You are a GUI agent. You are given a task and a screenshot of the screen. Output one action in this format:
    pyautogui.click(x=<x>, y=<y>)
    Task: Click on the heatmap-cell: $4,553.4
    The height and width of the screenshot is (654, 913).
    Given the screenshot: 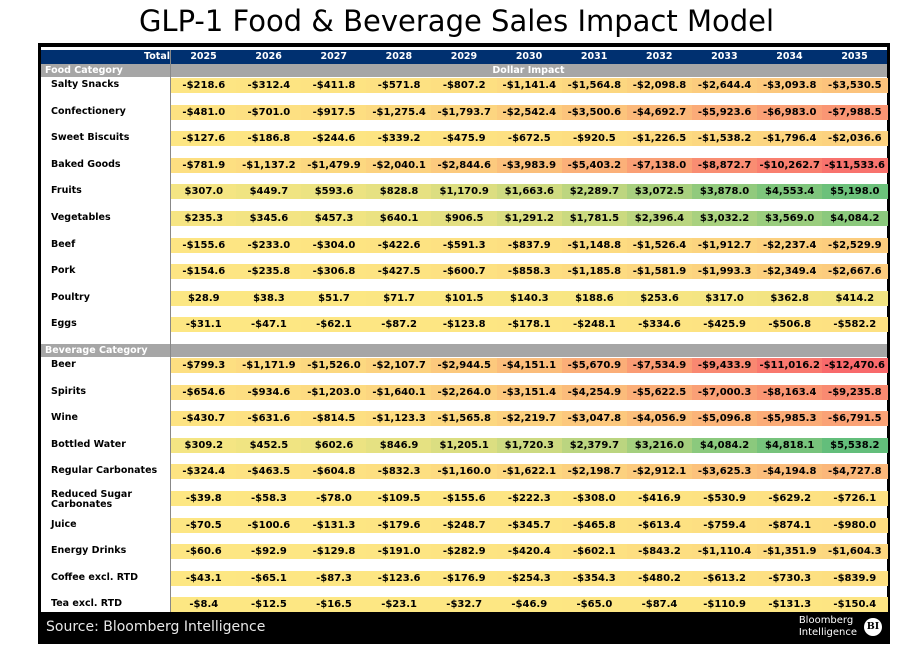 What is the action you would take?
    pyautogui.click(x=789, y=192)
    